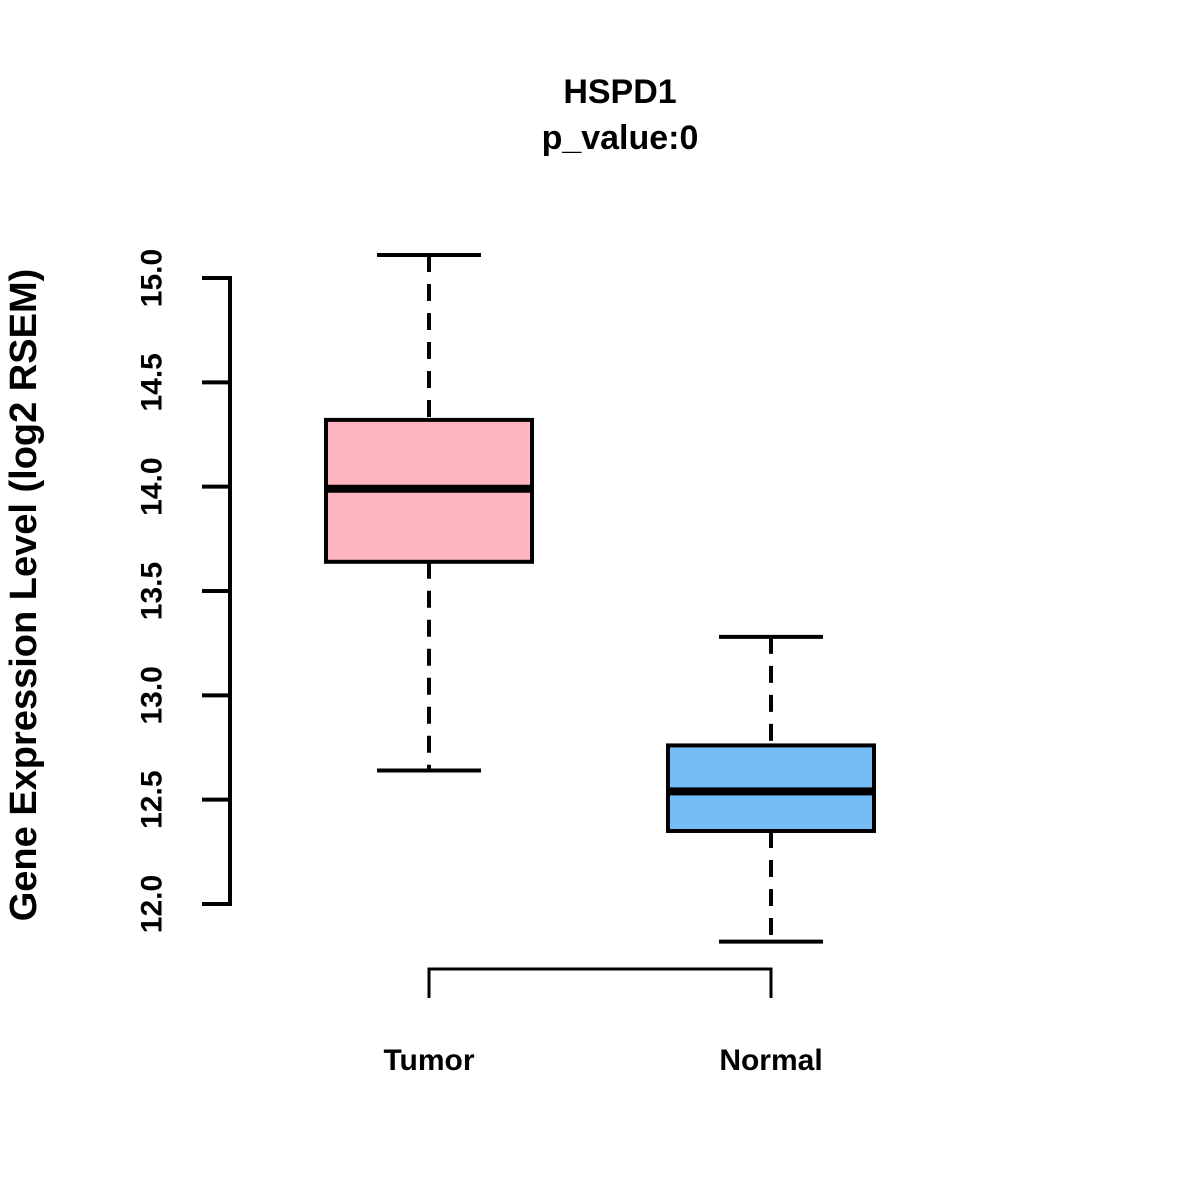 This screenshot has height=1200, width=1200. Describe the element at coordinates (620, 138) in the screenshot. I see `chart-subtitle-pvalue: p_value:0` at that location.